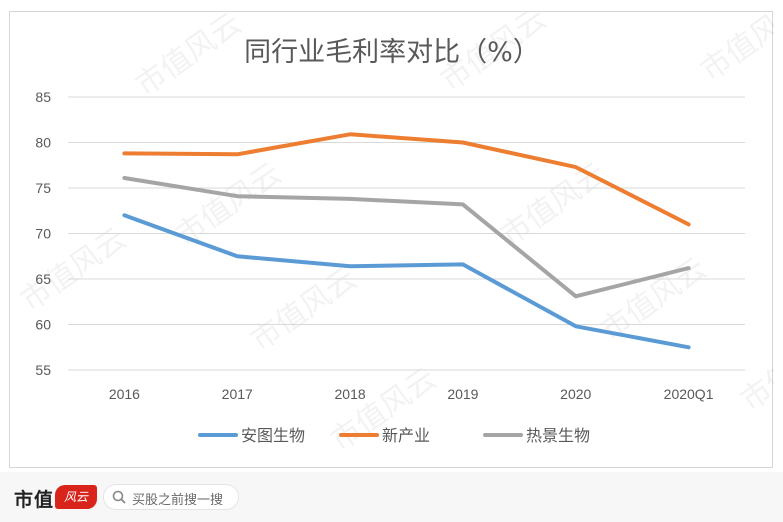 This screenshot has width=783, height=522. What do you see at coordinates (391, 497) in the screenshot?
I see `footer-bar: 市值 风云 买股之前搜一搜` at bounding box center [391, 497].